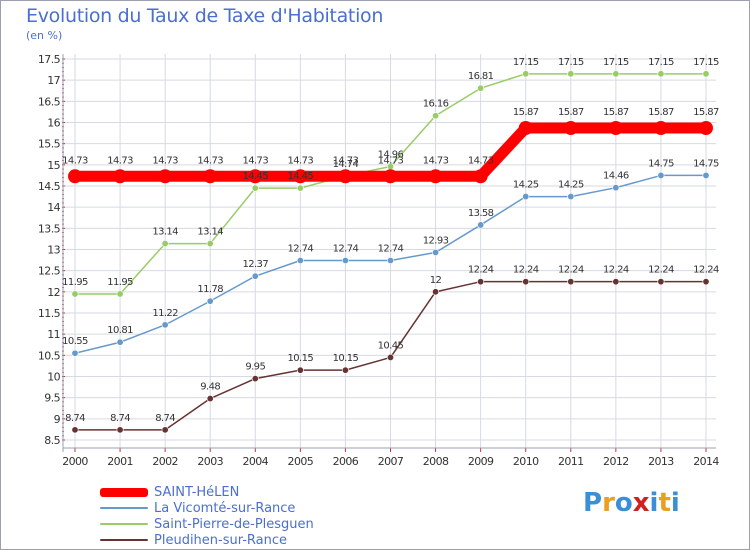 Image resolution: width=750 pixels, height=550 pixels. What do you see at coordinates (436, 240) in the screenshot?
I see `data-label: 12.93` at bounding box center [436, 240].